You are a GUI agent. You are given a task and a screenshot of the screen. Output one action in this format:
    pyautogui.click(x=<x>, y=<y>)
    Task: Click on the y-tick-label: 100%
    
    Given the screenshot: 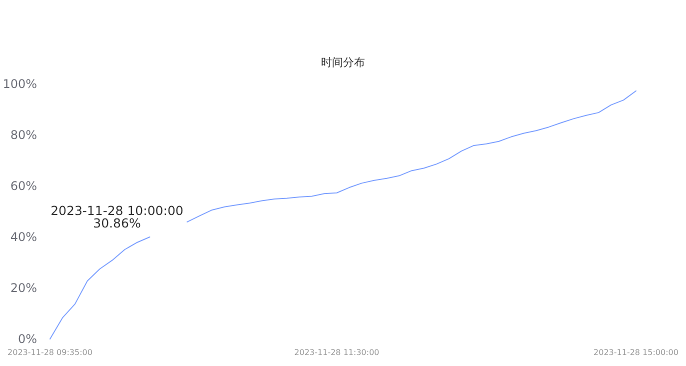 What is the action you would take?
    pyautogui.click(x=19, y=84)
    